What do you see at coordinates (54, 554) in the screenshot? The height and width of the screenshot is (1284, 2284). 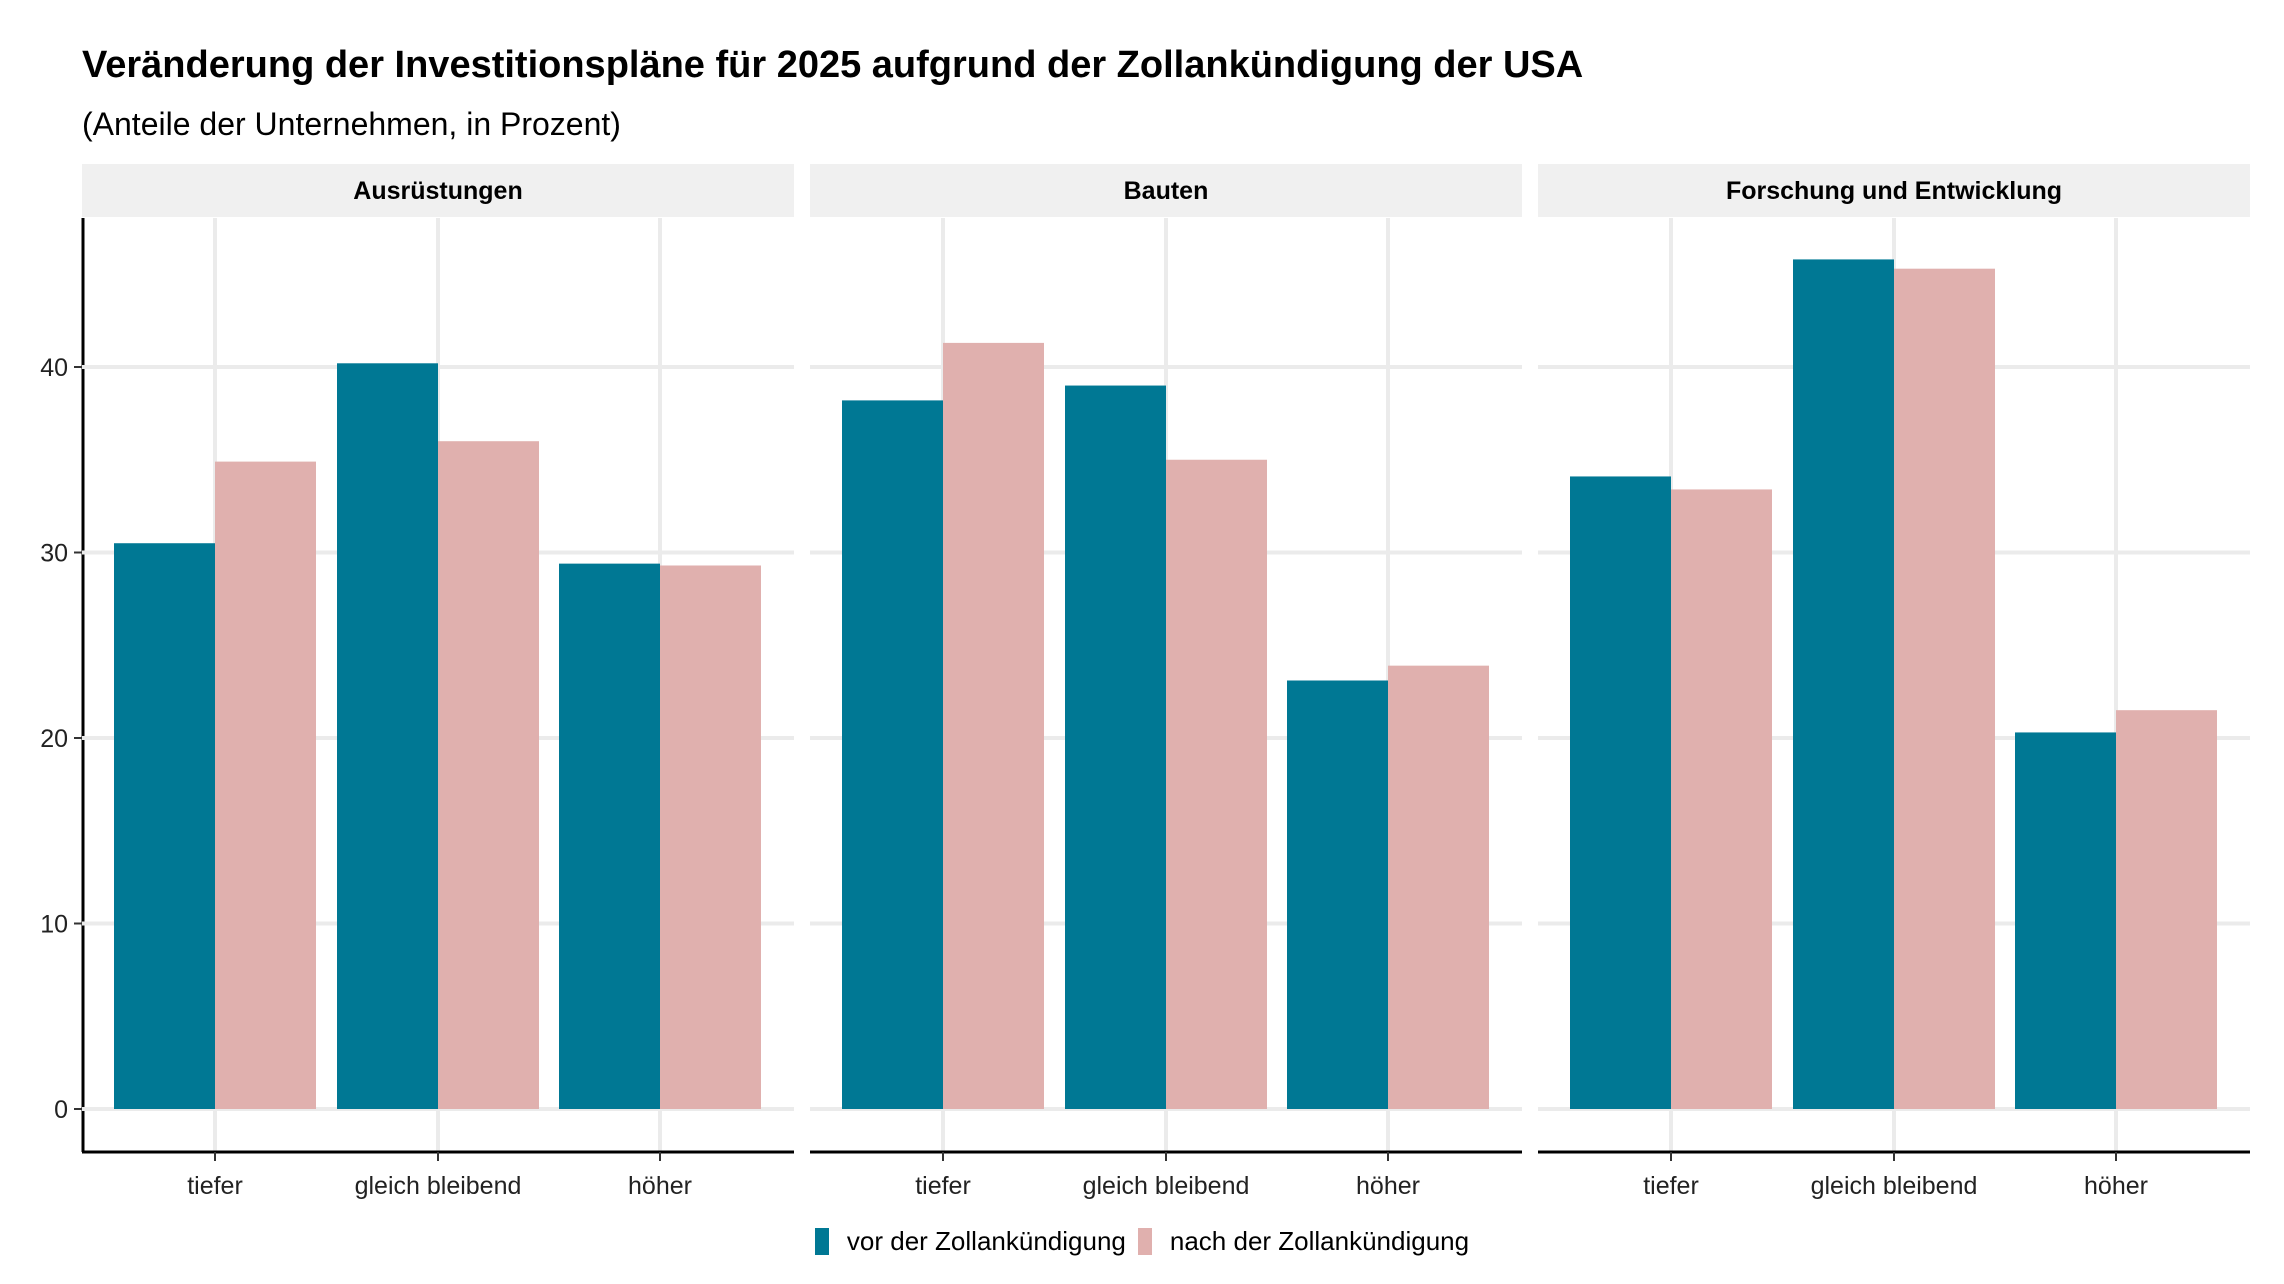 I see `y-tick-label: 30` at bounding box center [54, 554].